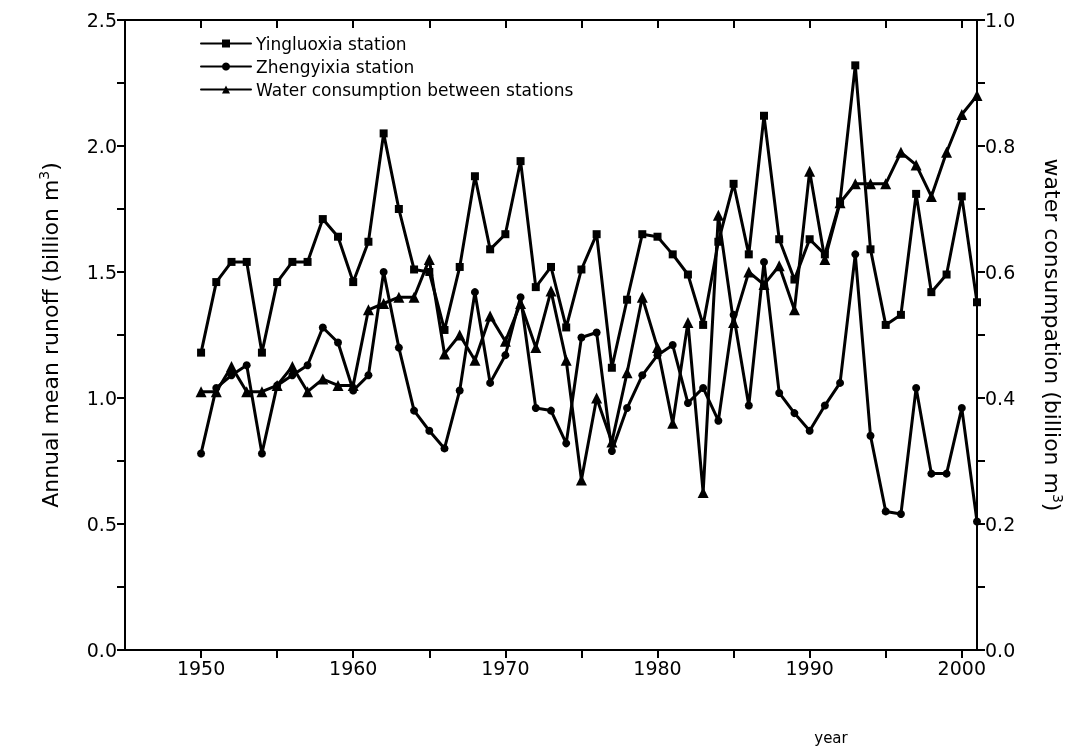  Describe the element at coordinates (101, 272) in the screenshot. I see `y-tick-label: 1.5` at that location.